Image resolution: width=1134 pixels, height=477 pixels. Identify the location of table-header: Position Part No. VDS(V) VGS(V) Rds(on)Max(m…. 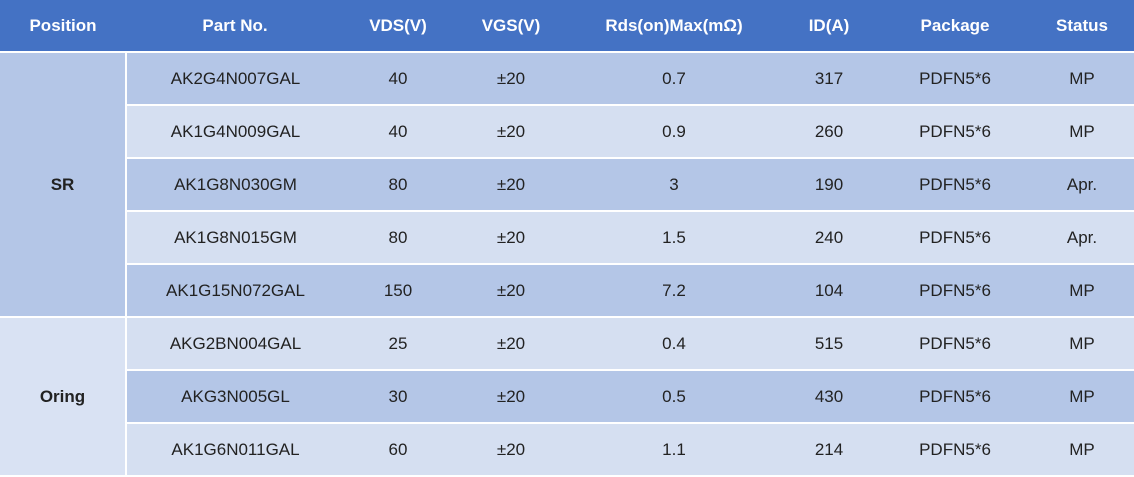
(567, 26).